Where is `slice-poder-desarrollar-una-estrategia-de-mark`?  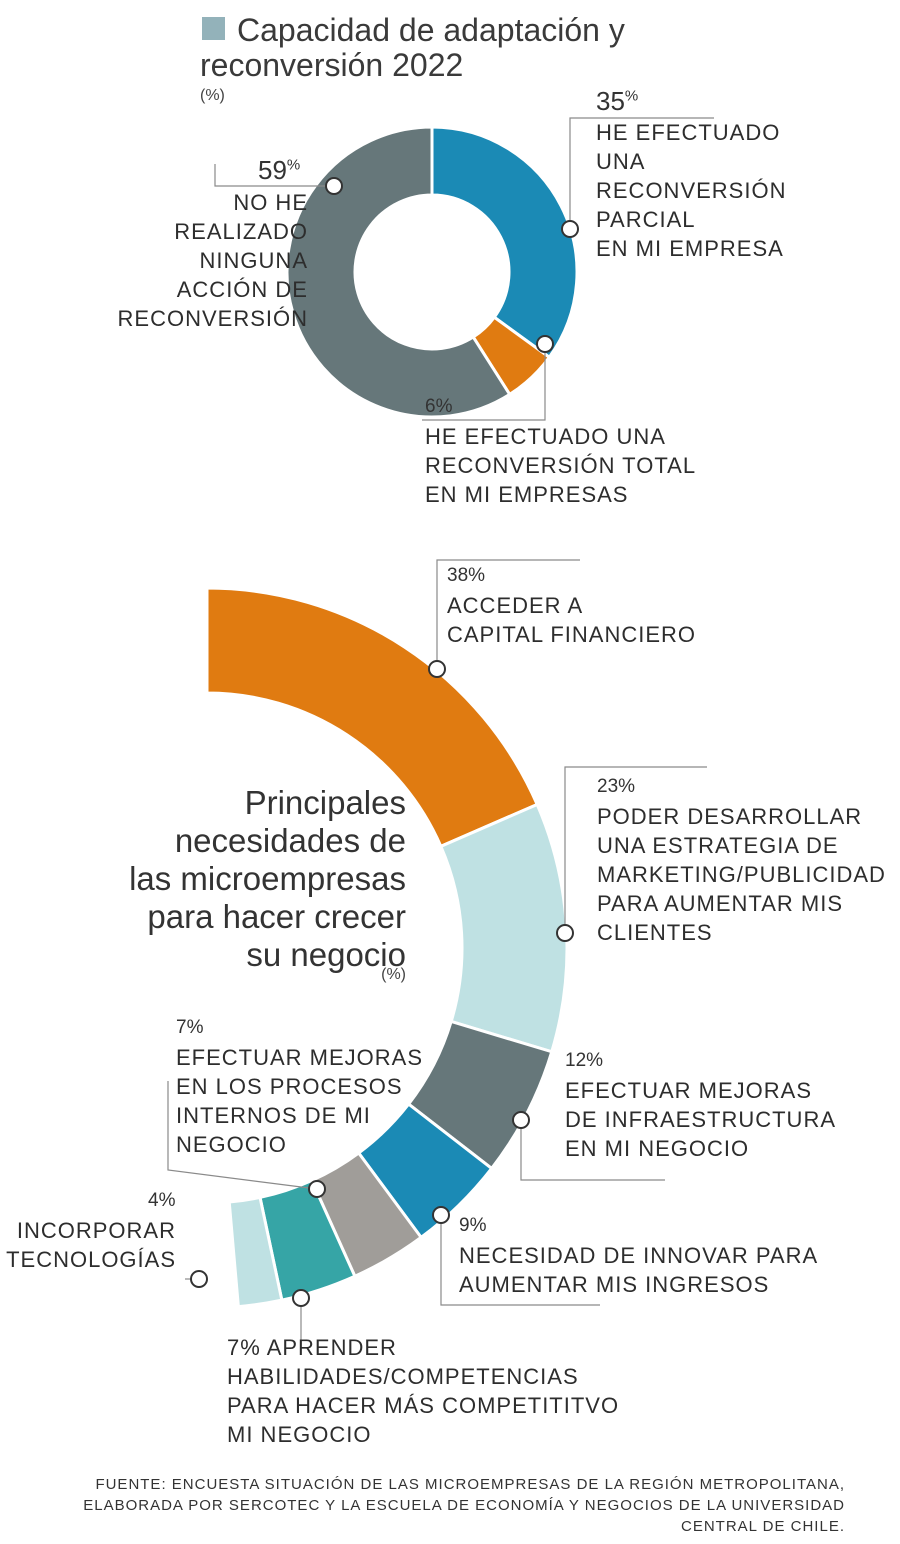
slice-poder-desarrollar-una-estrategia-de-mark is located at coordinates (503, 928).